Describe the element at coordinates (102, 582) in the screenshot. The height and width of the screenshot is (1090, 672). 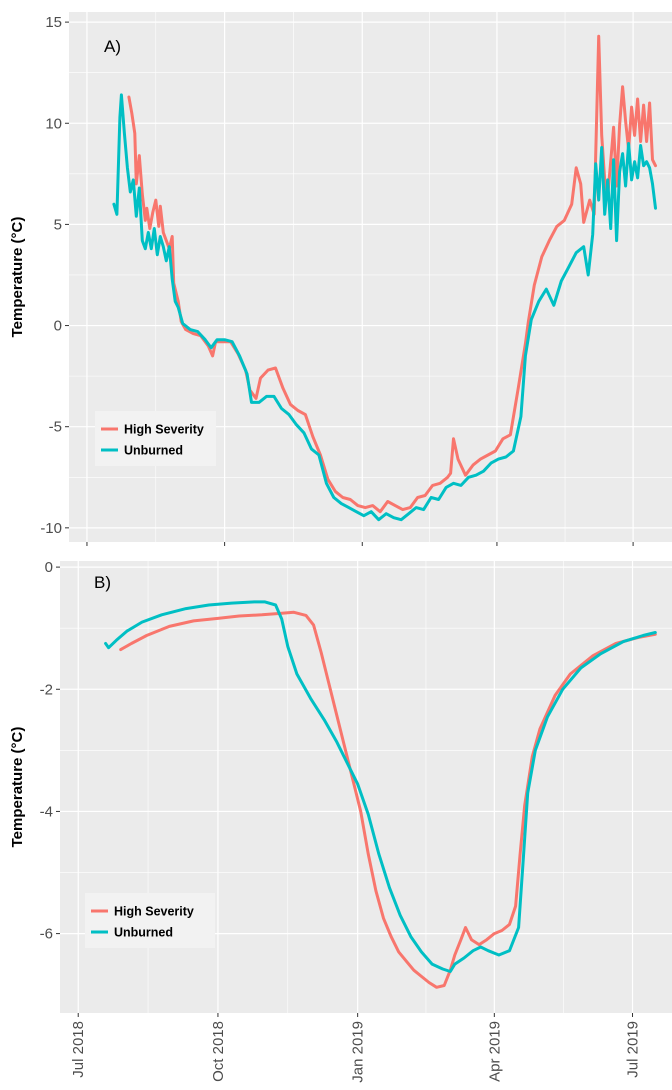
I see `panel-label: B)` at that location.